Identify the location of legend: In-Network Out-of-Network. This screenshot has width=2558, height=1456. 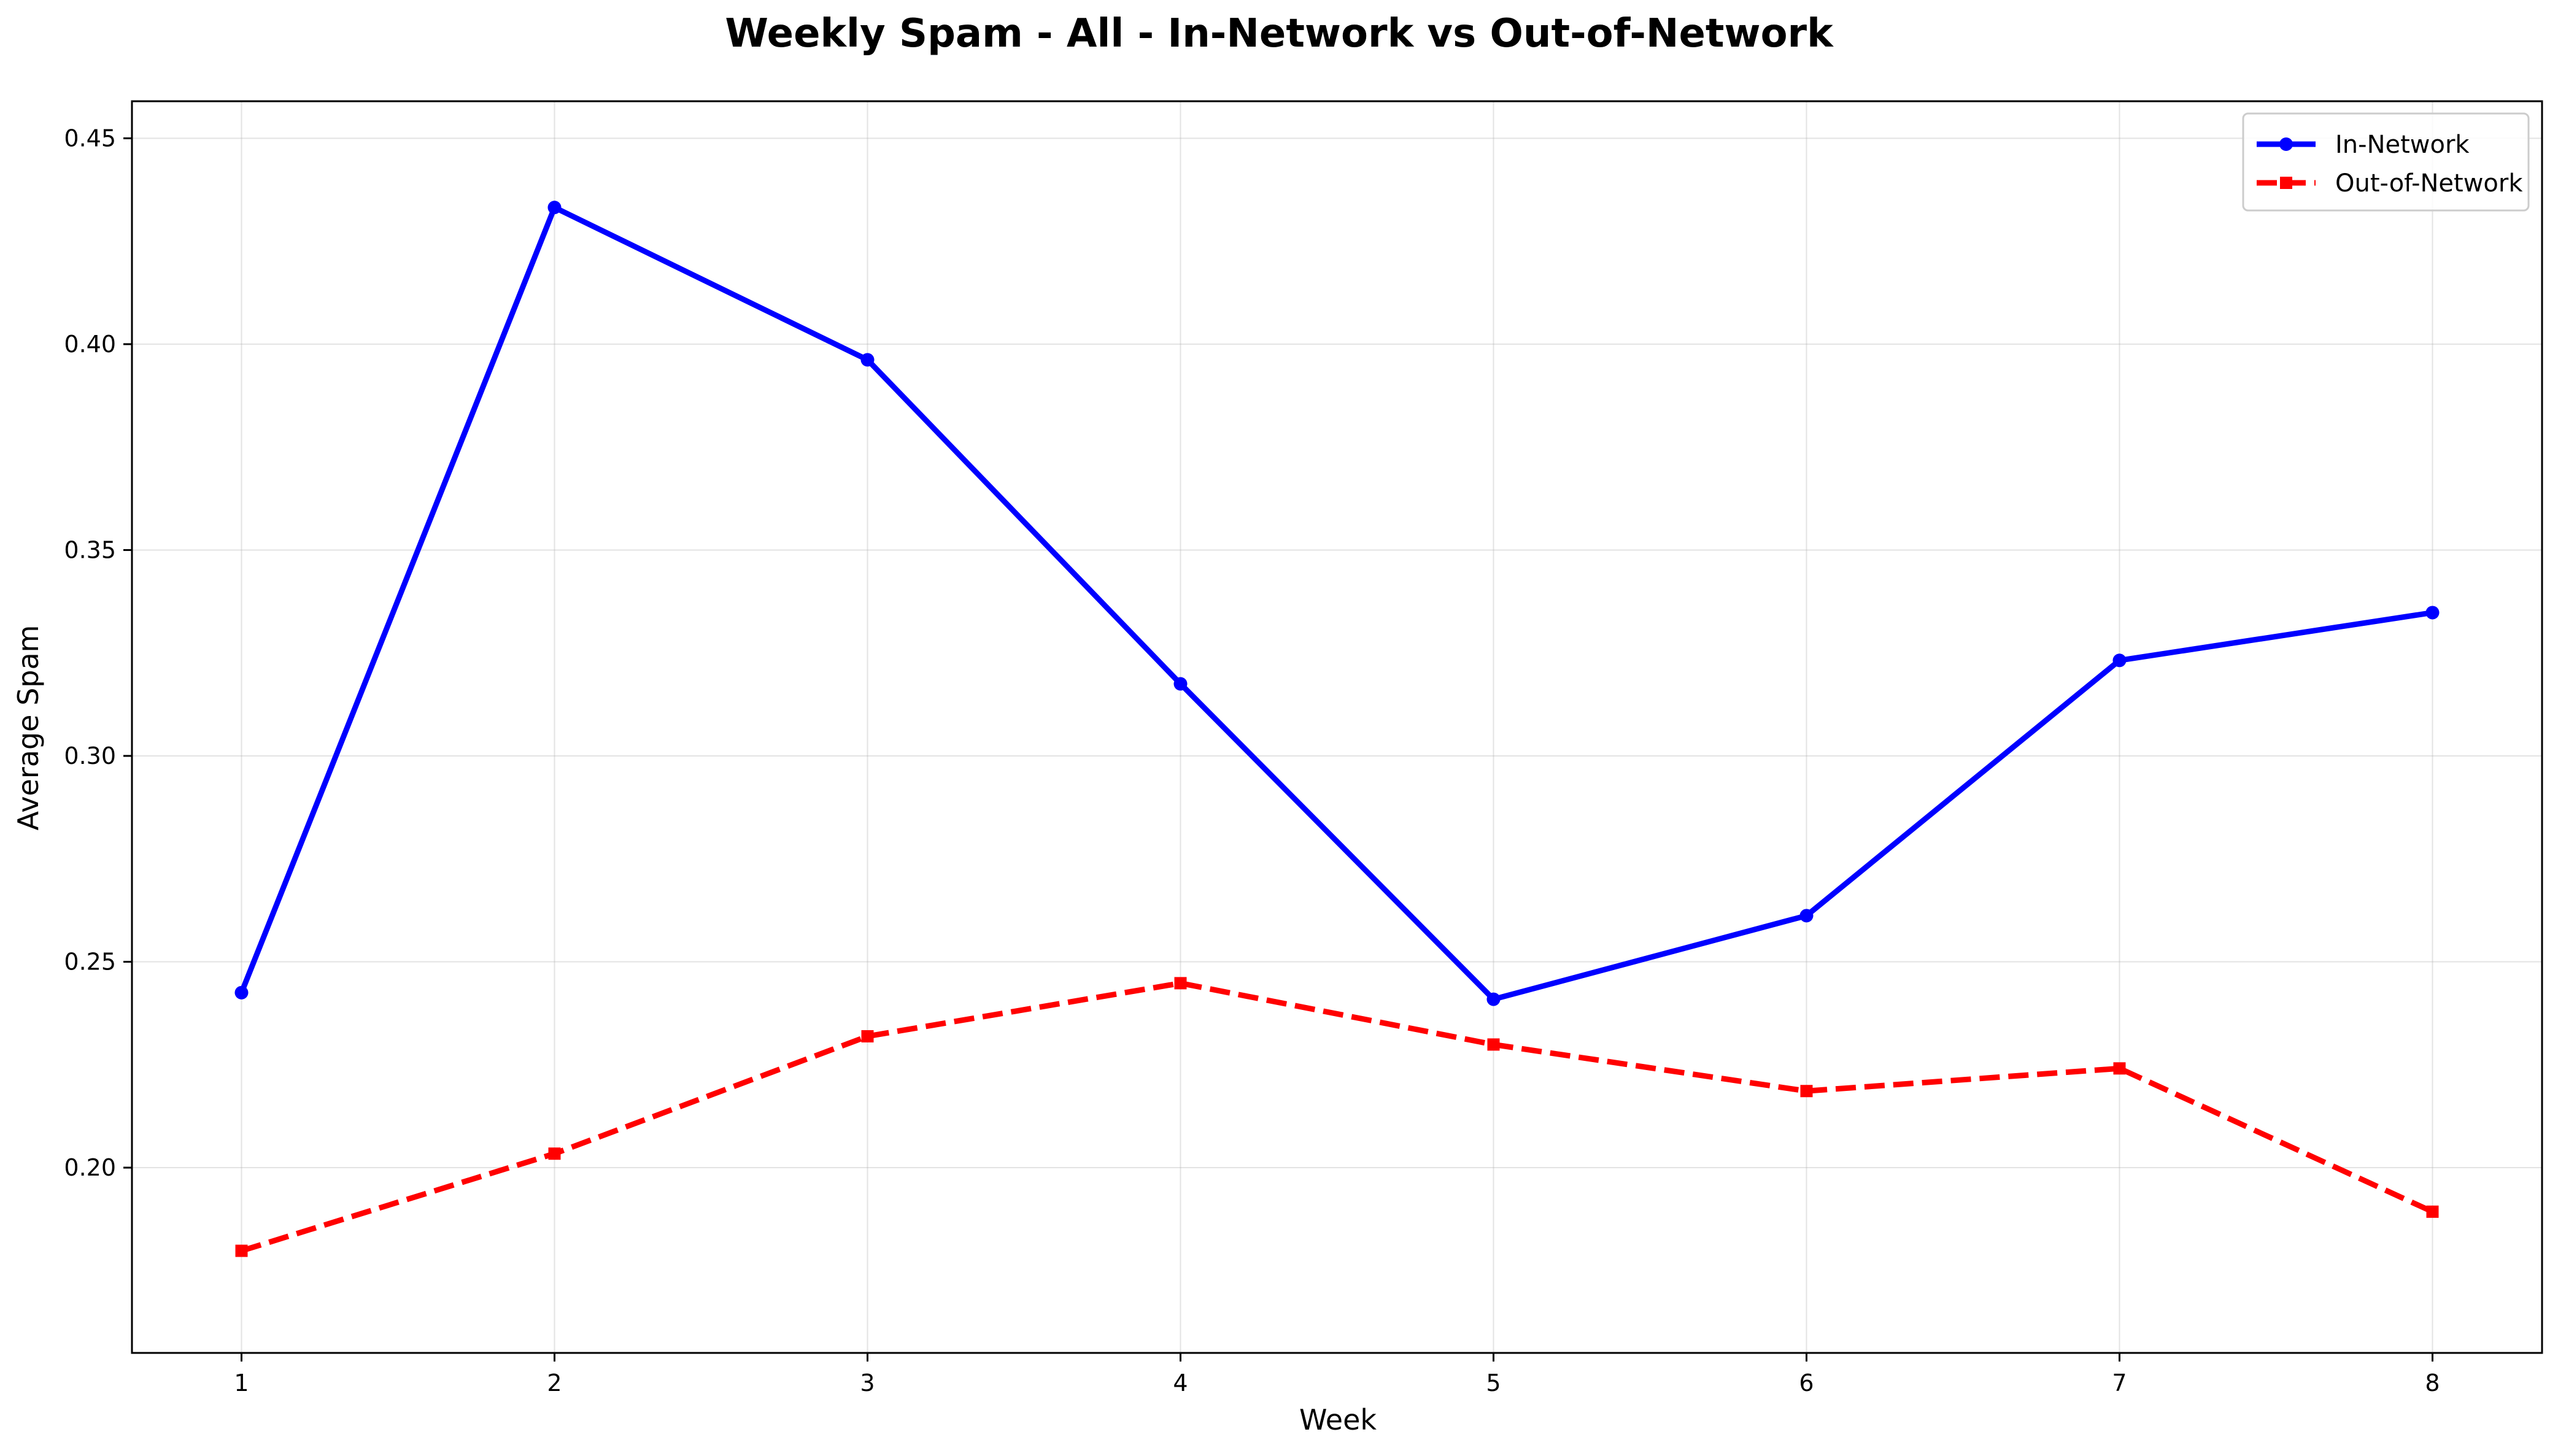
(2386, 162).